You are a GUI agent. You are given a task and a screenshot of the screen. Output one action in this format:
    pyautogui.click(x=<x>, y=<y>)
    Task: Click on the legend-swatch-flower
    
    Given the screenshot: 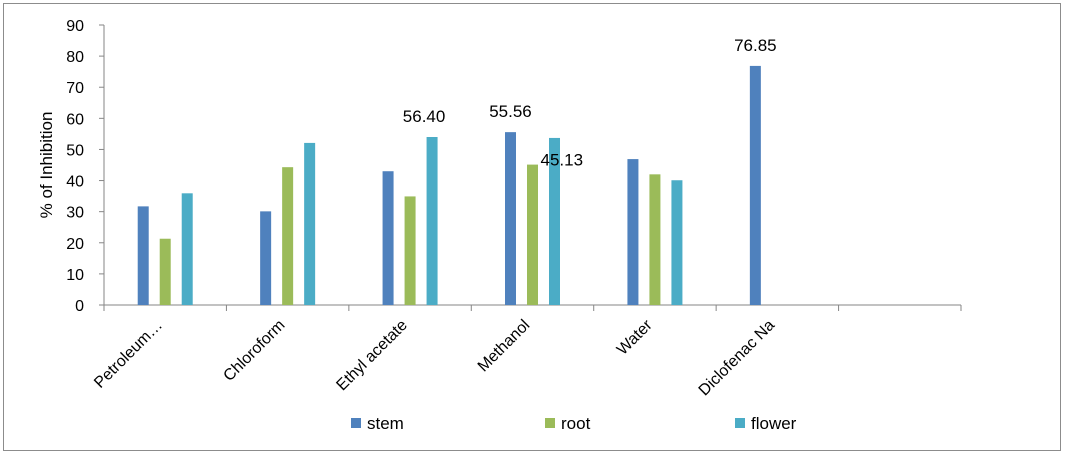 What is the action you would take?
    pyautogui.click(x=740, y=423)
    